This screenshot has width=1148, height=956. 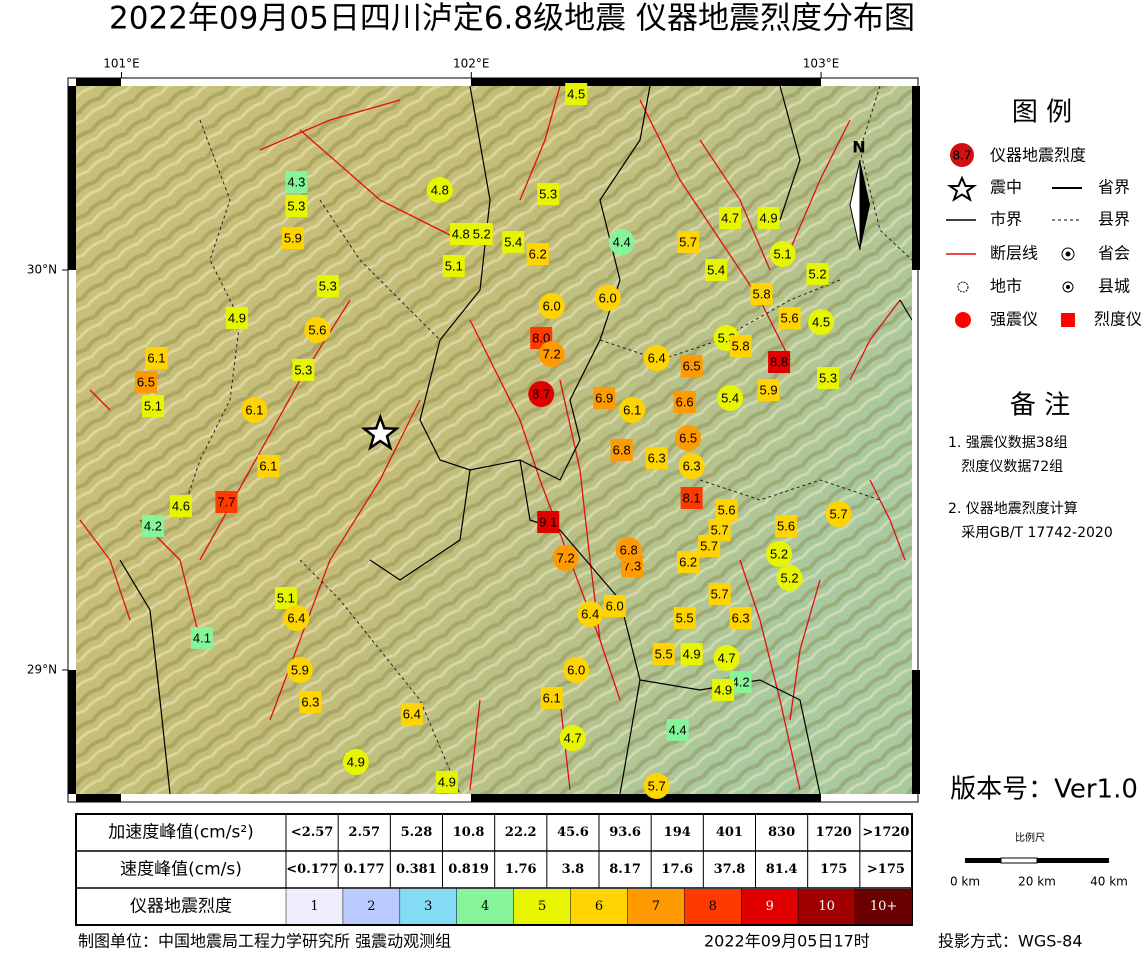 What do you see at coordinates (364, 869) in the screenshot?
I see `table-cell: 0.177` at bounding box center [364, 869].